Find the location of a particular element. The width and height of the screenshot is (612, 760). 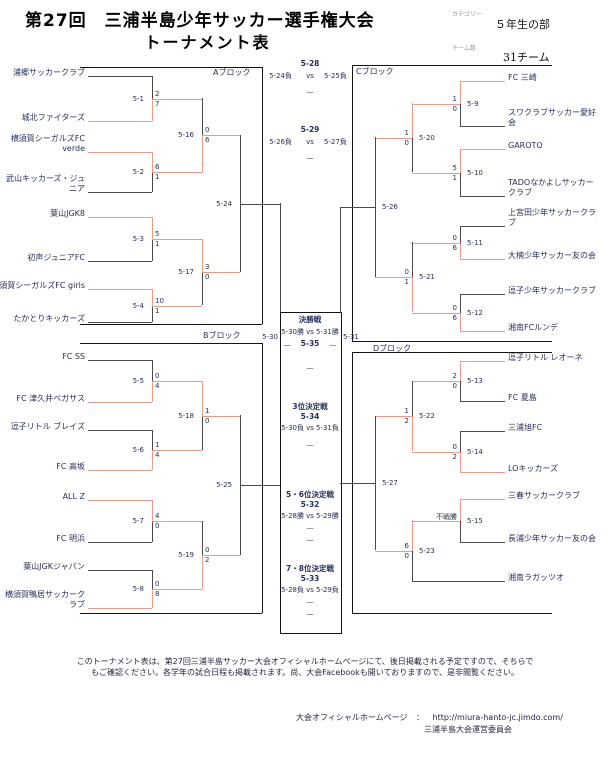

committee-line: 三浦半島大会運営委員会 is located at coordinates (468, 729).